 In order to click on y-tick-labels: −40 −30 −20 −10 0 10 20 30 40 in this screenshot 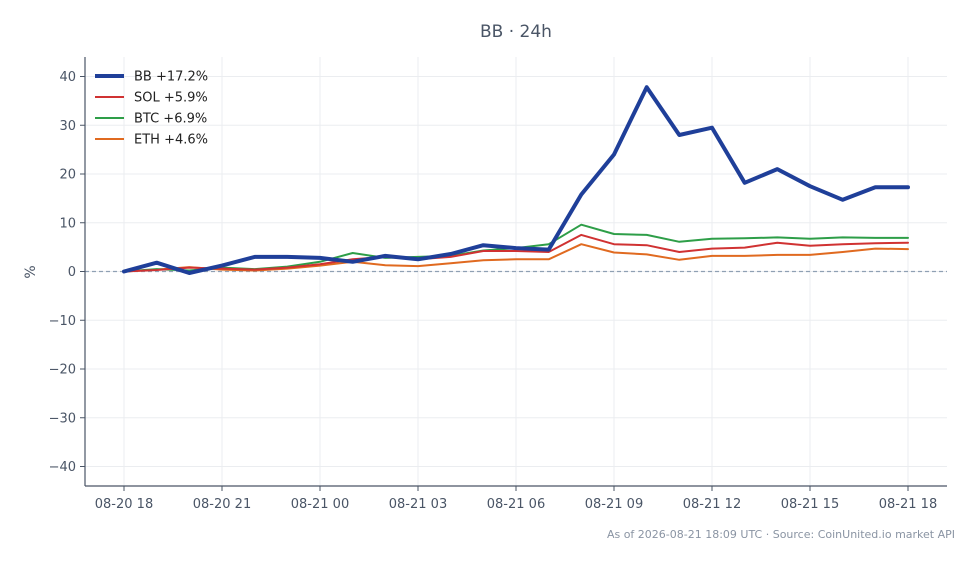, I will do `click(62, 272)`.